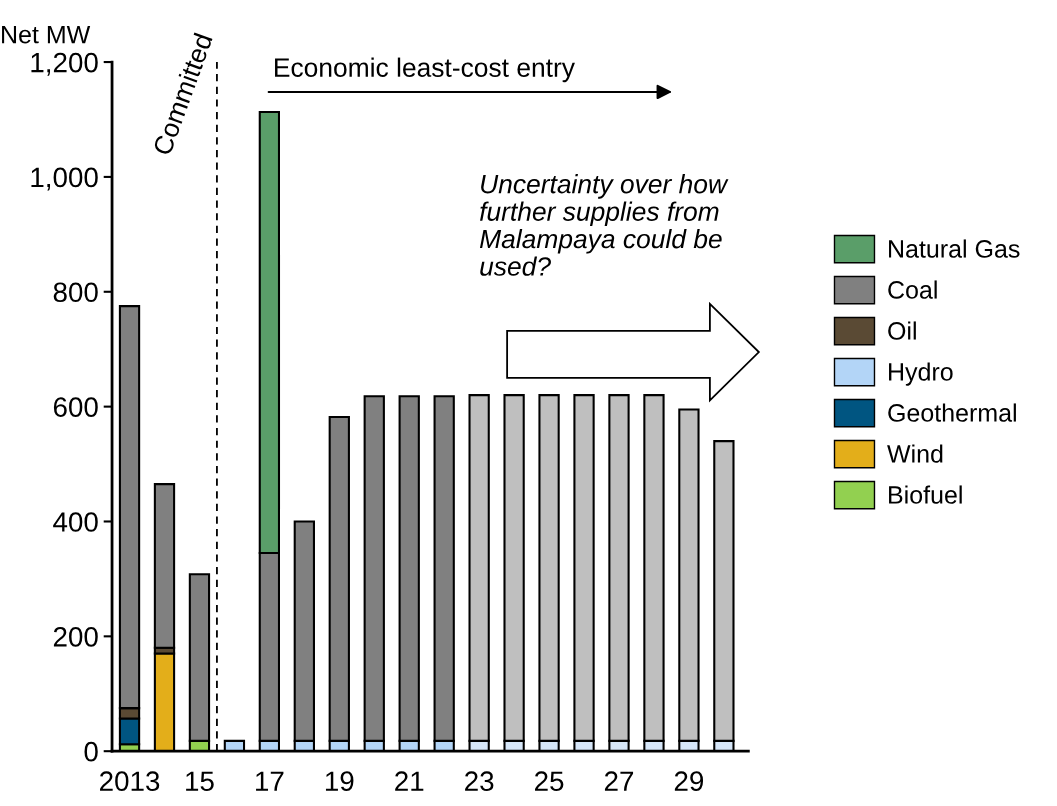 This screenshot has height=806, width=1057. Describe the element at coordinates (902, 330) in the screenshot. I see `legend-label: Oil` at that location.